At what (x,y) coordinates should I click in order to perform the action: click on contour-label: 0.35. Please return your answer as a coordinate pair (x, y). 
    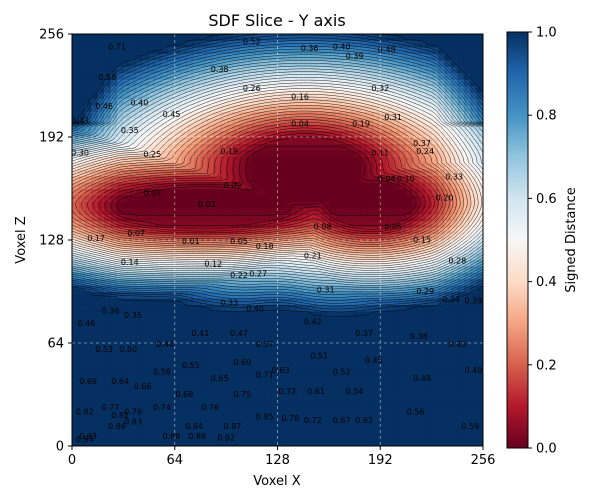
    Looking at the image, I should click on (133, 315).